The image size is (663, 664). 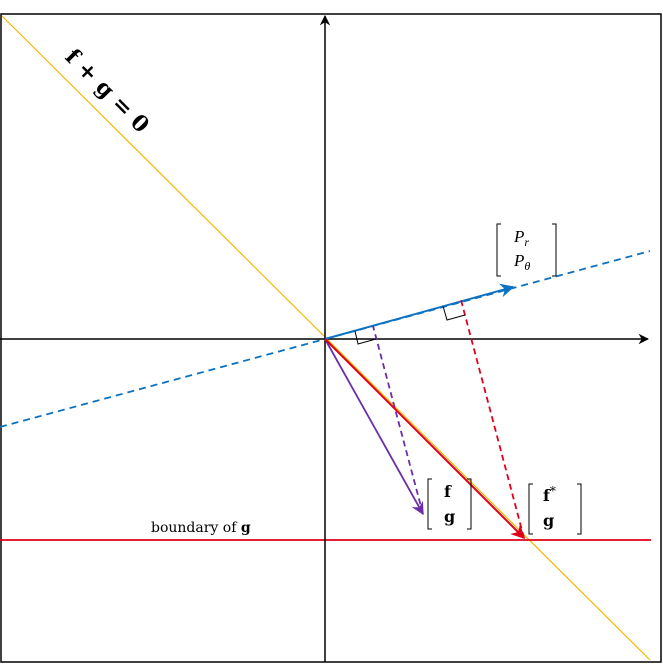 I want to click on fstar-vector-arrow, so click(x=424, y=438).